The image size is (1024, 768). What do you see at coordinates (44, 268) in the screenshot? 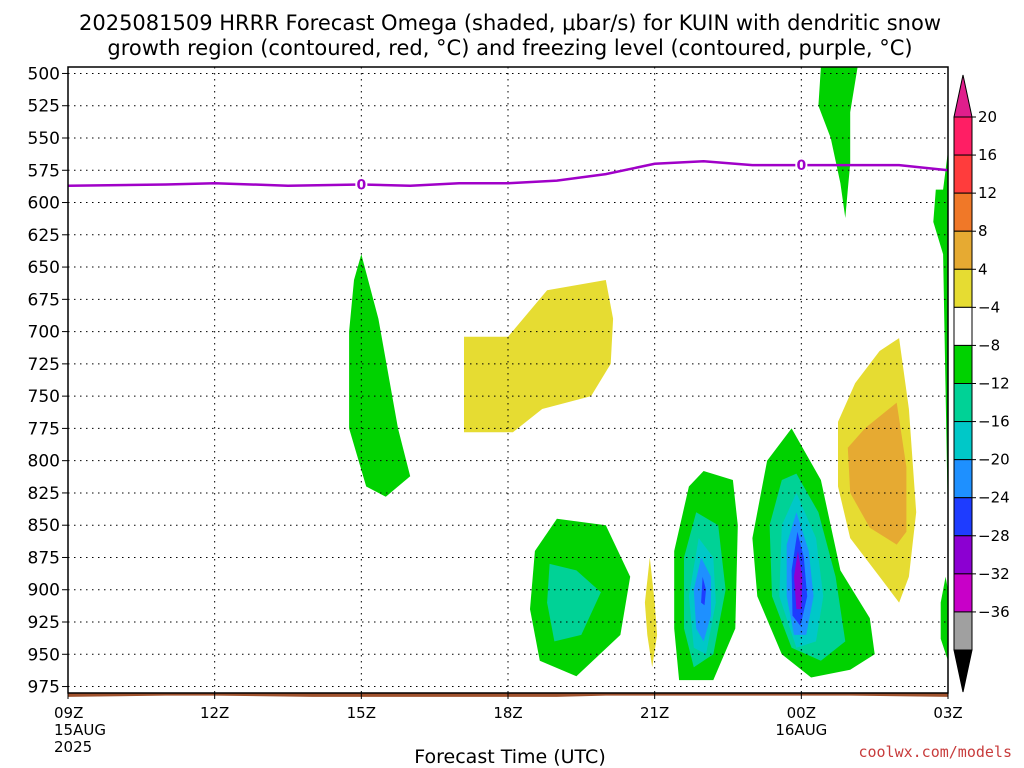
I see `y-tick-label: 650` at bounding box center [44, 268].